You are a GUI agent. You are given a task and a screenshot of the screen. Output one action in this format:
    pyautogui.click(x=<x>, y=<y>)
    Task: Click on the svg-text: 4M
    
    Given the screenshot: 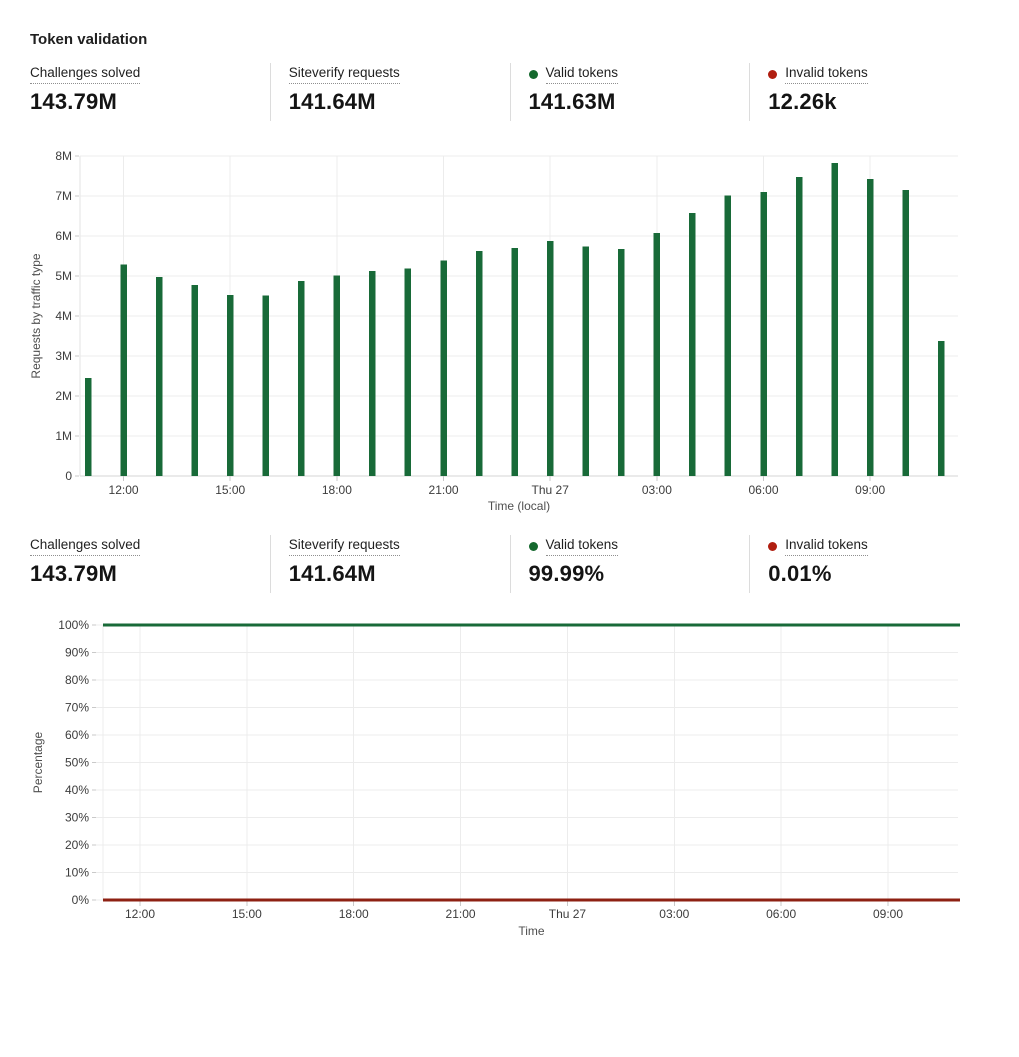 What is the action you would take?
    pyautogui.click(x=63, y=316)
    